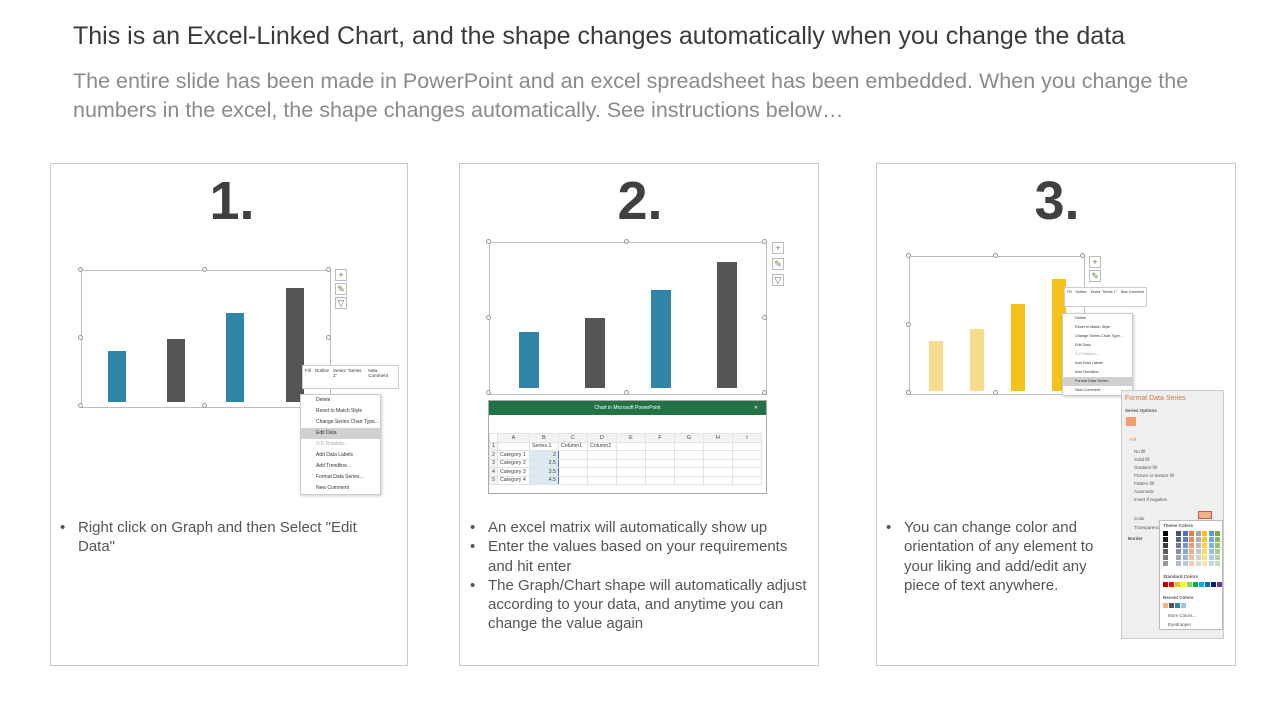  Describe the element at coordinates (341, 289) in the screenshot. I see `chart-styles-icon: ✎` at that location.